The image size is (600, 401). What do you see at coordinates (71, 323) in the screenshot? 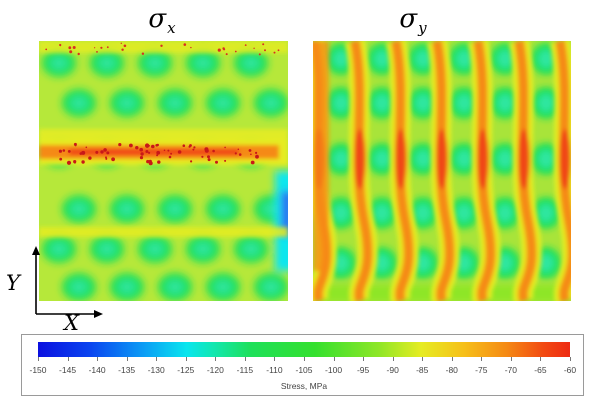
I see `x-axis-label: X` at bounding box center [71, 323].